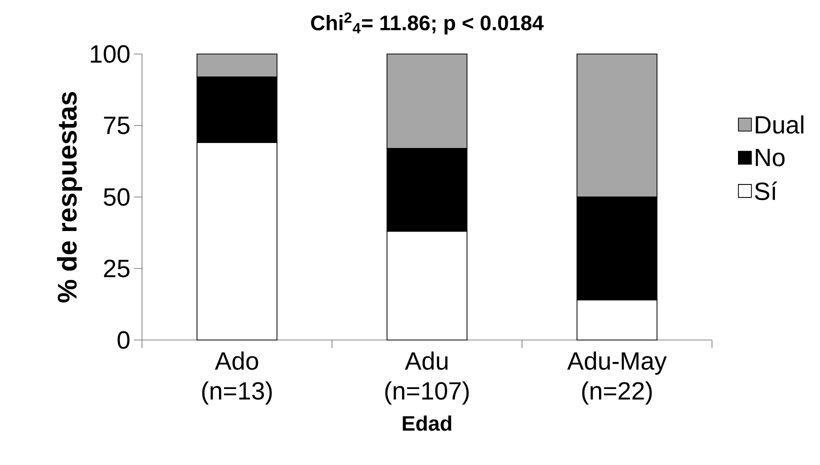  Describe the element at coordinates (780, 124) in the screenshot. I see `legend-label: Dual` at that location.